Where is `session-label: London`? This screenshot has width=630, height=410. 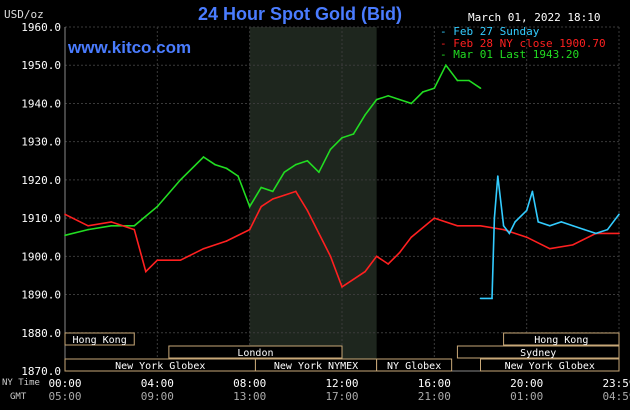
session-label: London is located at coordinates (255, 353).